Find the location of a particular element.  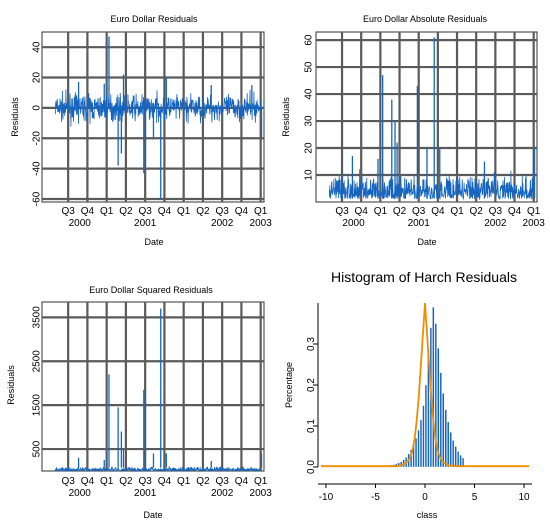

y-tick-label: 0.3 is located at coordinates (311, 344).